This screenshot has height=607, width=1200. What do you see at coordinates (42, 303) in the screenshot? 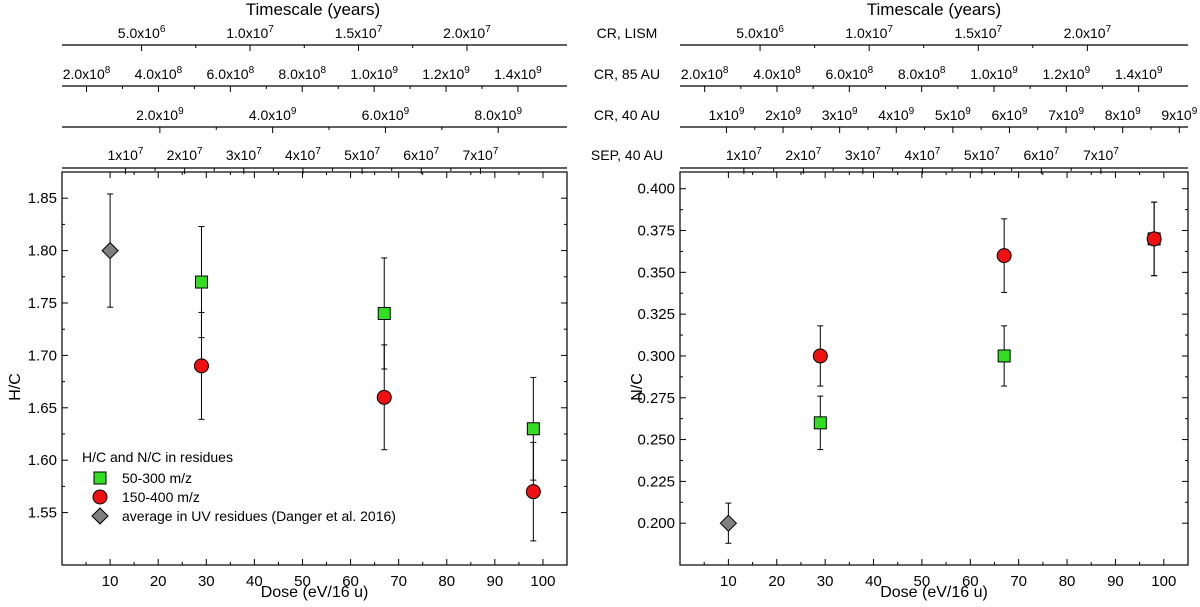
I see `y-tick-label: 1.75` at bounding box center [42, 303].